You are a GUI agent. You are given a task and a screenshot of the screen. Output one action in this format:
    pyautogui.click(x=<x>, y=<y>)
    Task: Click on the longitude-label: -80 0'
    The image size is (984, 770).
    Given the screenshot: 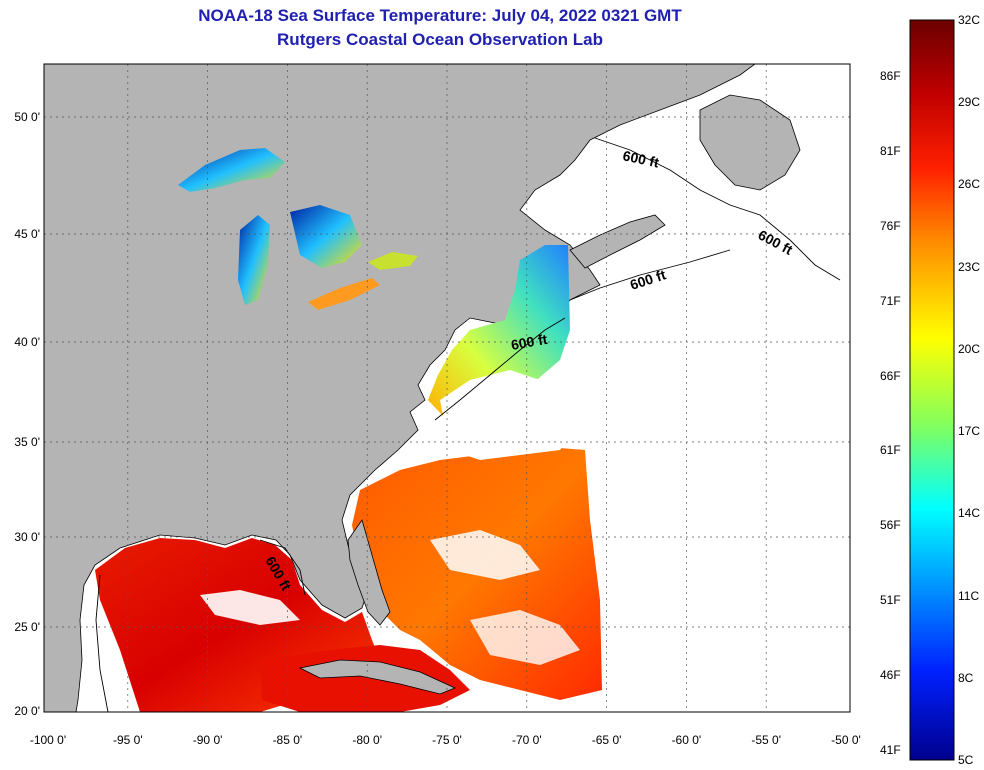 What is the action you would take?
    pyautogui.click(x=367, y=740)
    